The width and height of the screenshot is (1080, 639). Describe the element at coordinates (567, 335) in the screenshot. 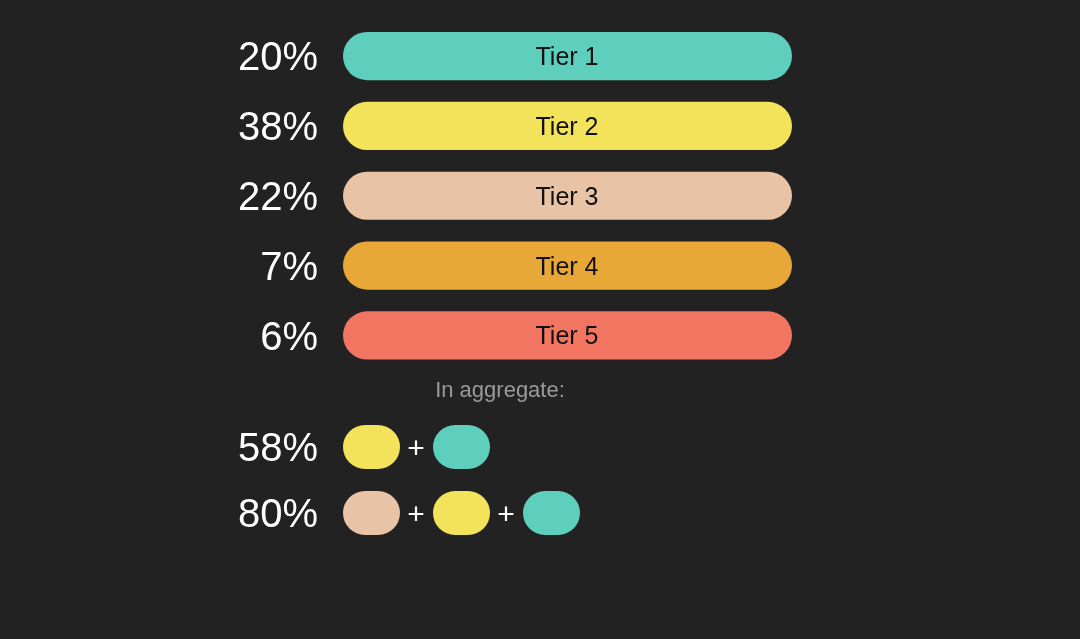

I see `category-label: Tier 5` at that location.